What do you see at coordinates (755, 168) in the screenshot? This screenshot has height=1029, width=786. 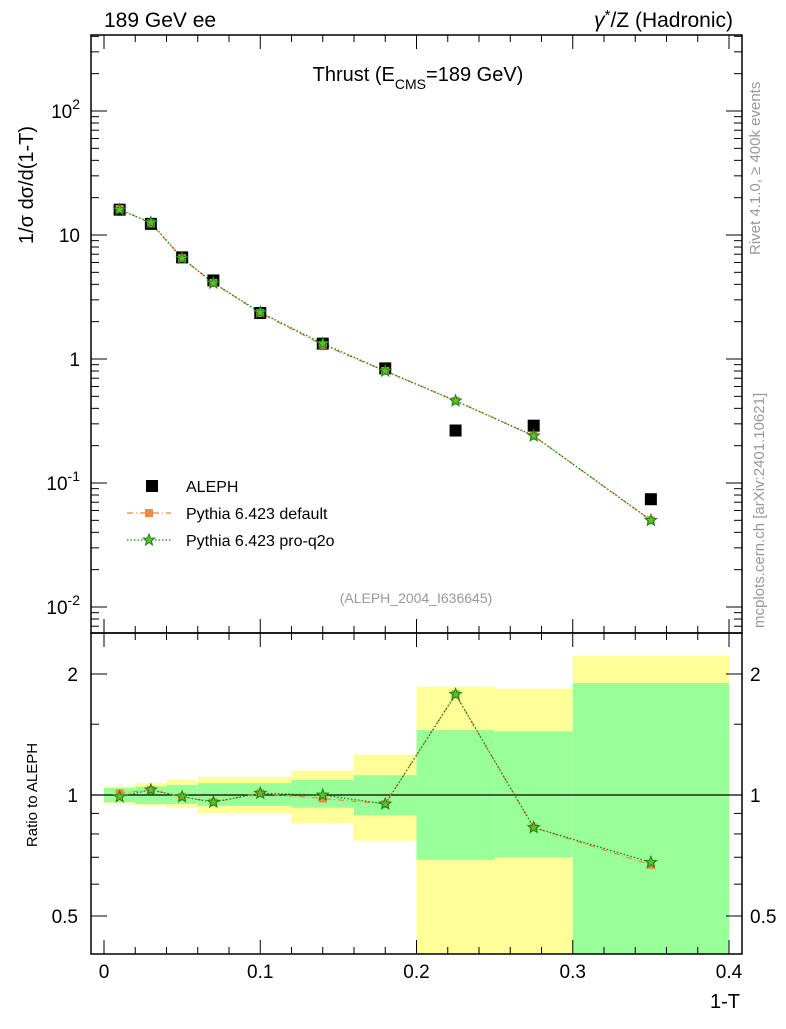 I see `rivet-label: Rivet 4.1.0, ≥ 400k events` at bounding box center [755, 168].